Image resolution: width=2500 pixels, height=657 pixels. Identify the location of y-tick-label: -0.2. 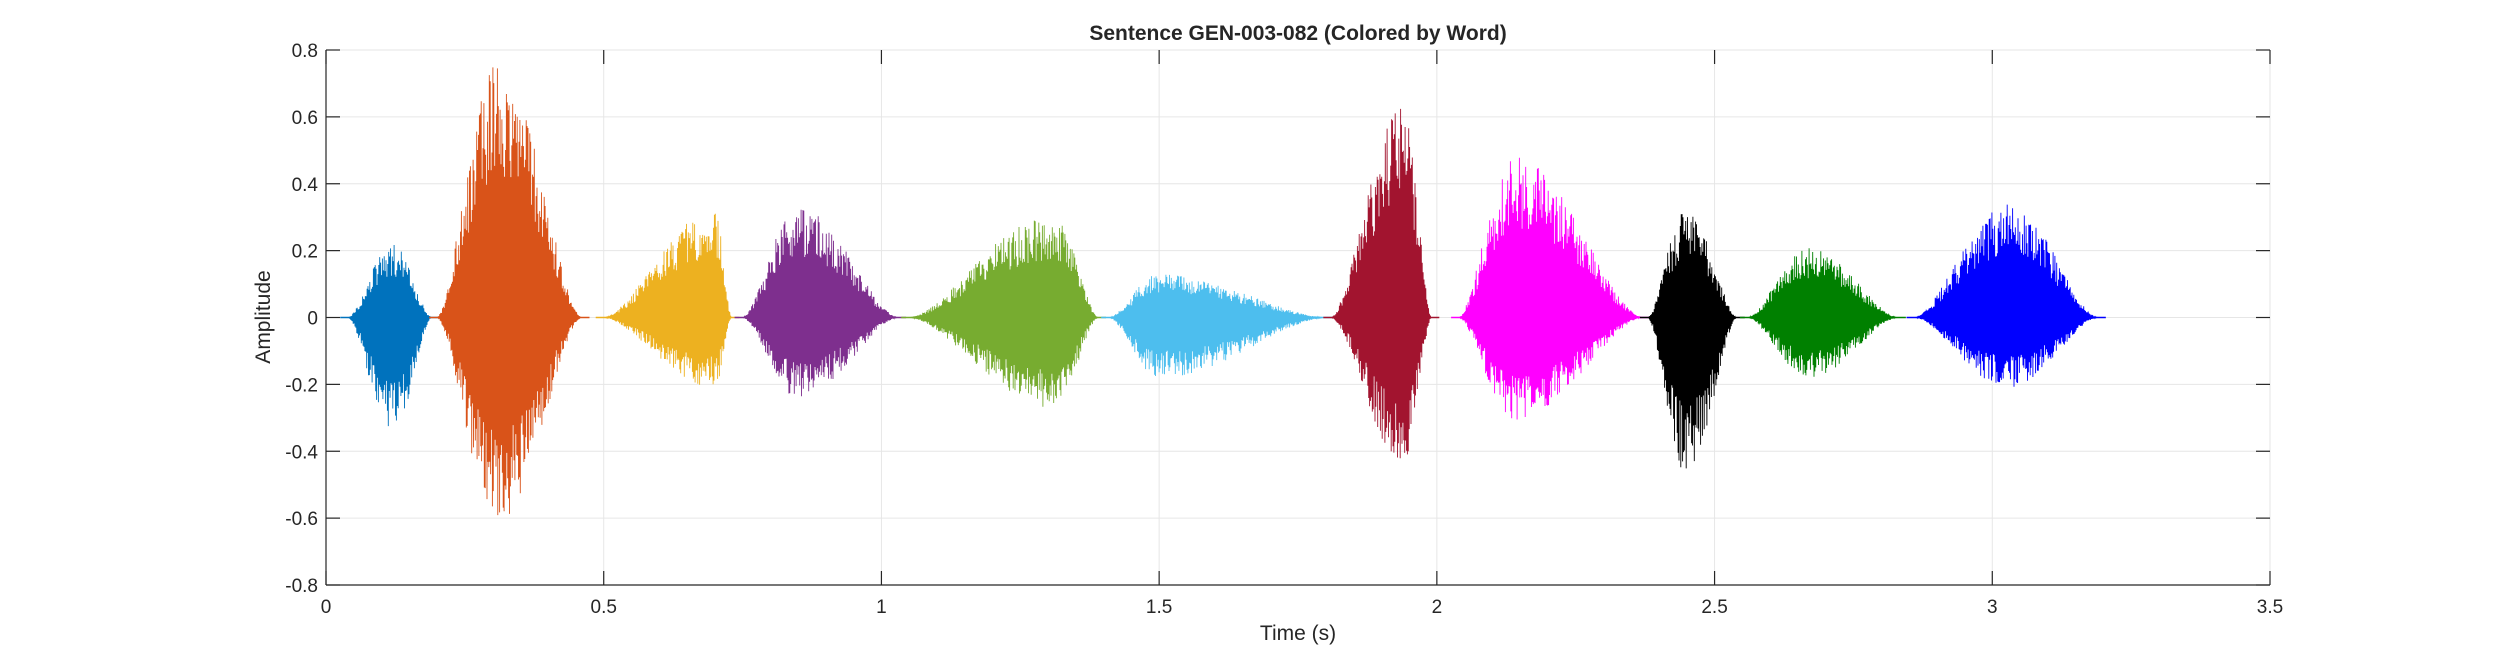
(301, 385).